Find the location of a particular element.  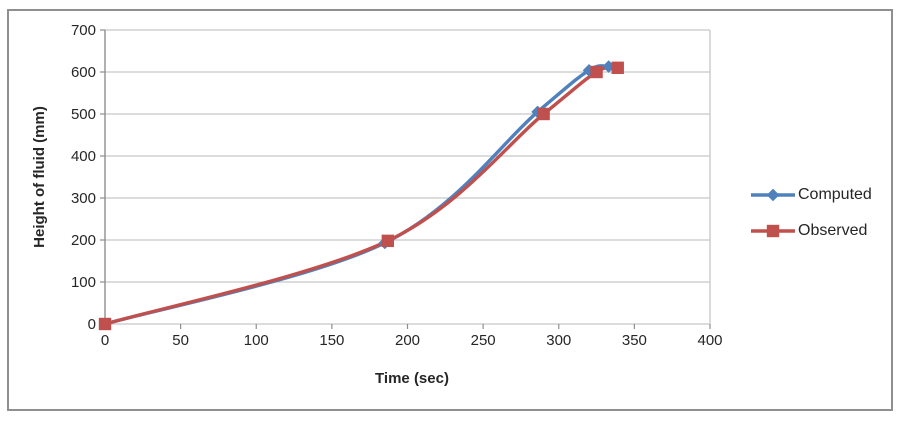

legend-item-computed: Computed is located at coordinates (811, 195).